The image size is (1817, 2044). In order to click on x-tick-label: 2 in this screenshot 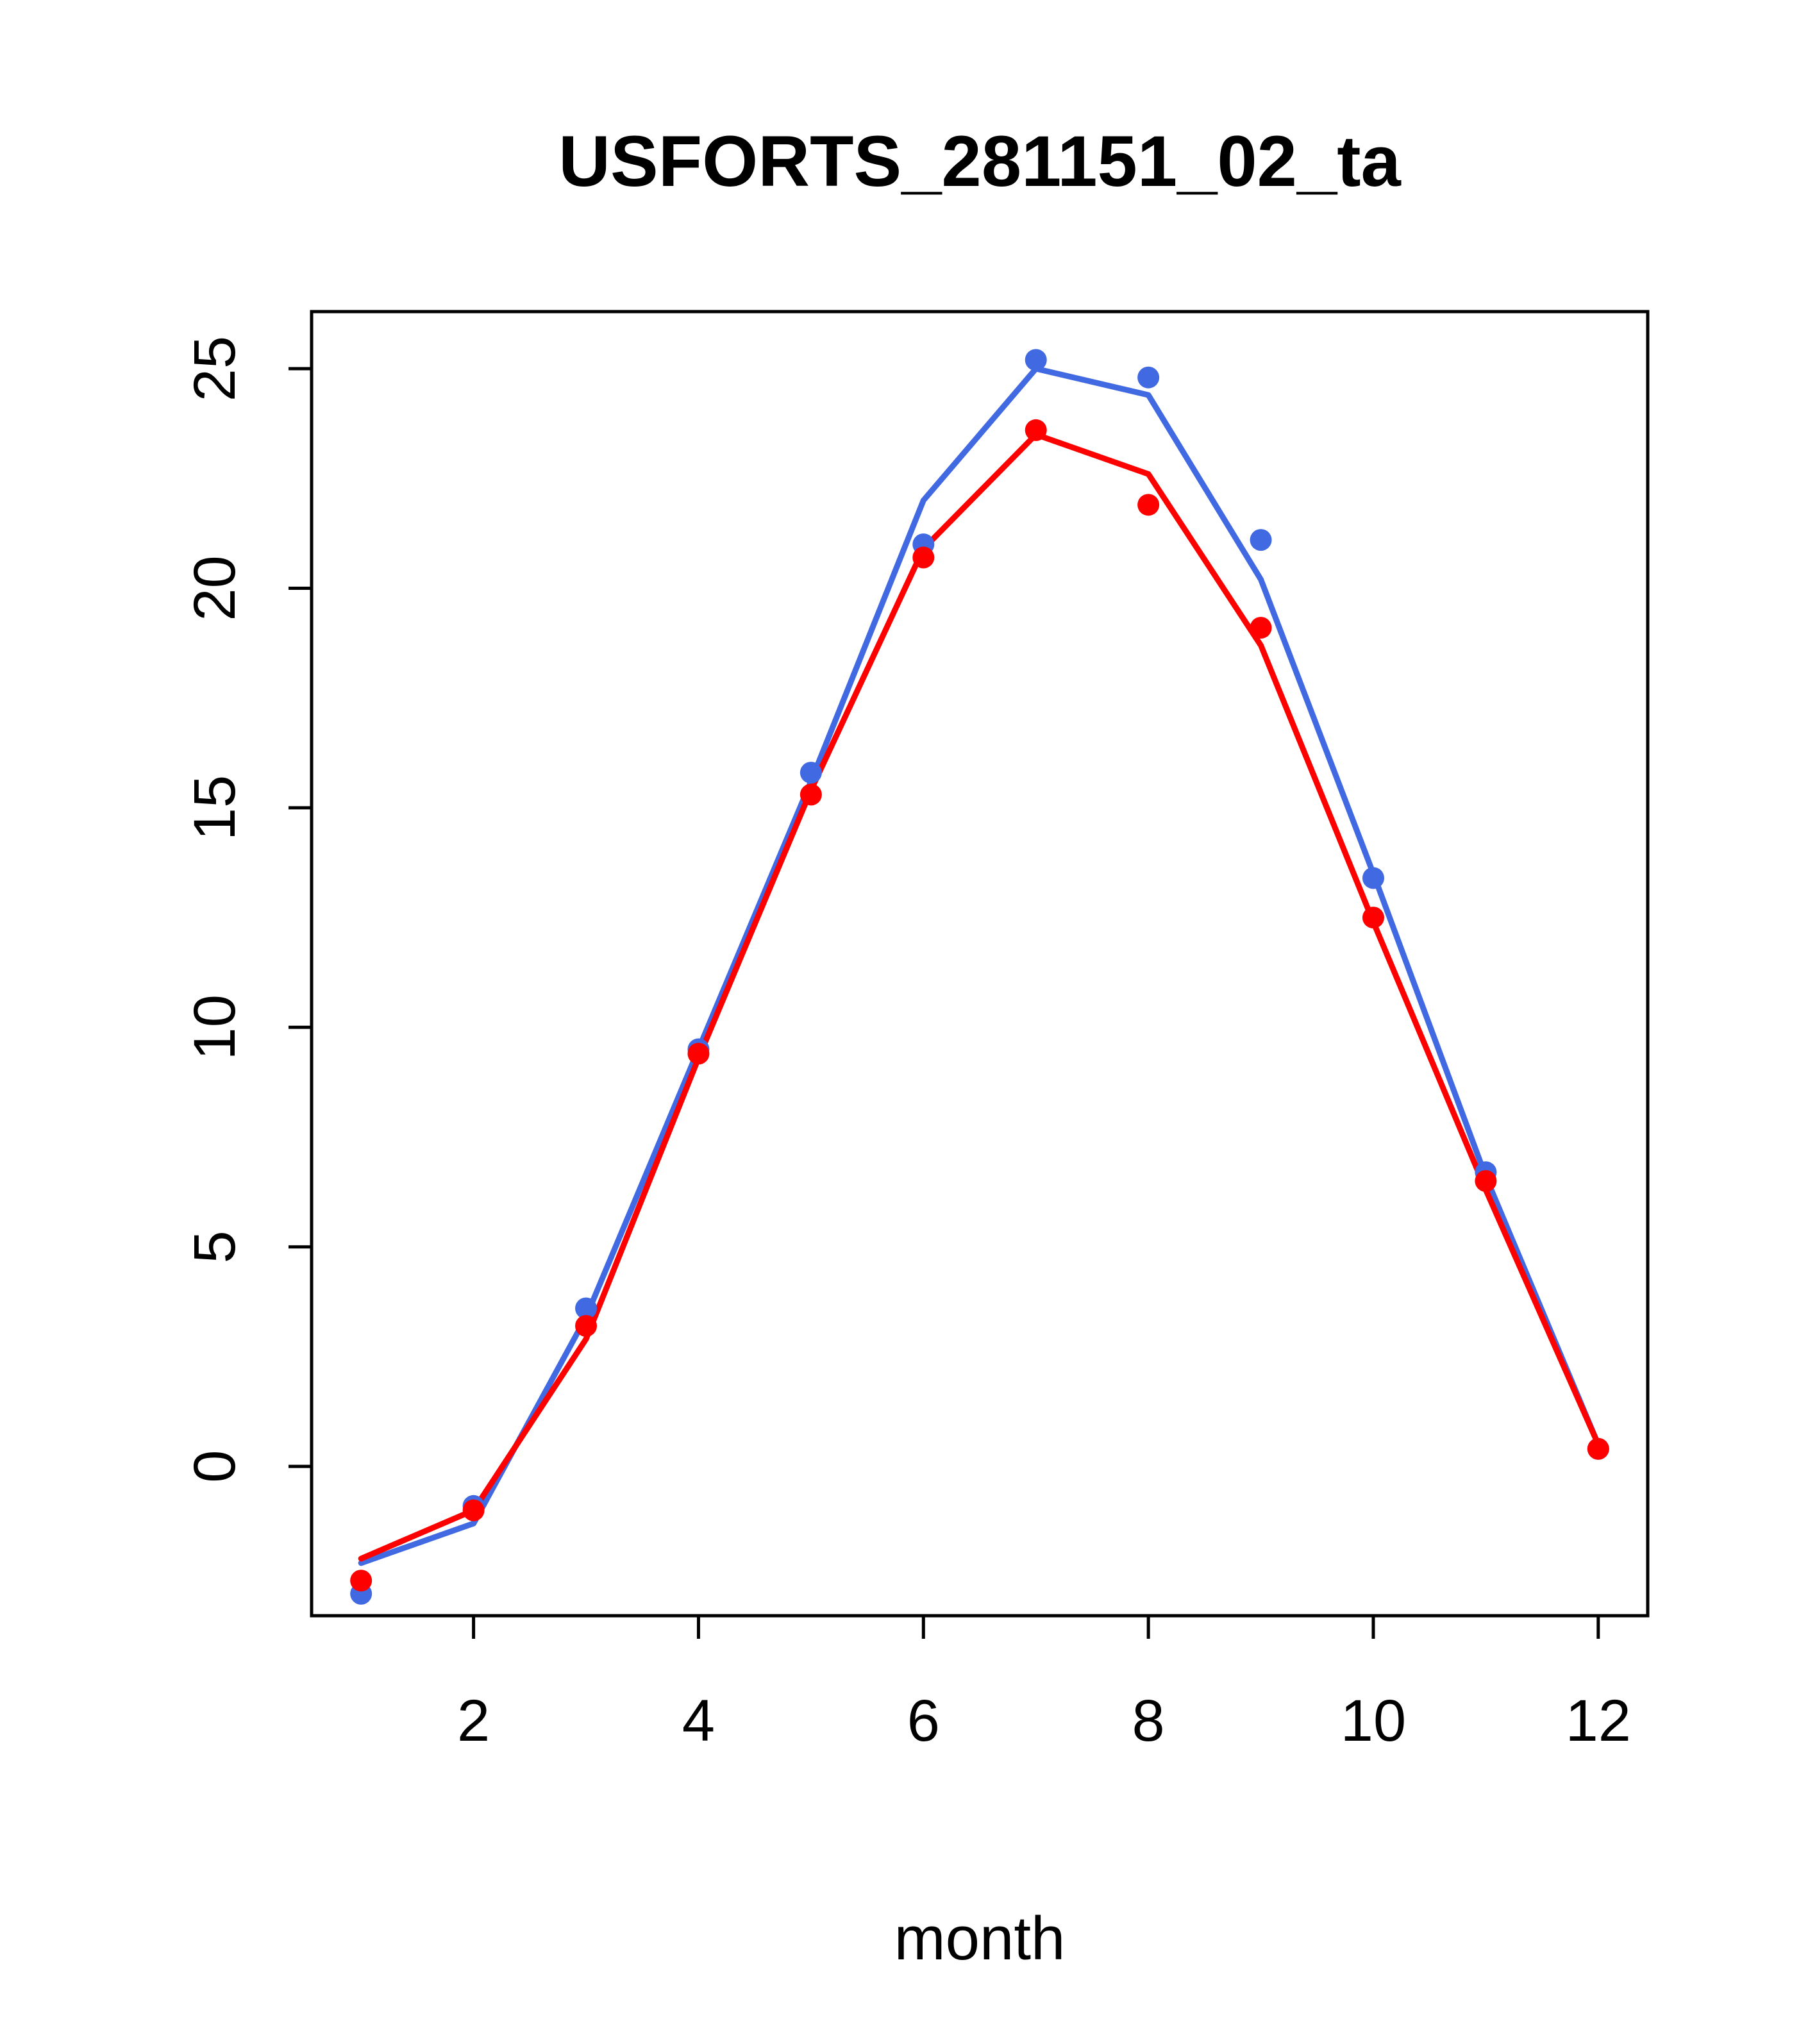, I will do `click(474, 1721)`.